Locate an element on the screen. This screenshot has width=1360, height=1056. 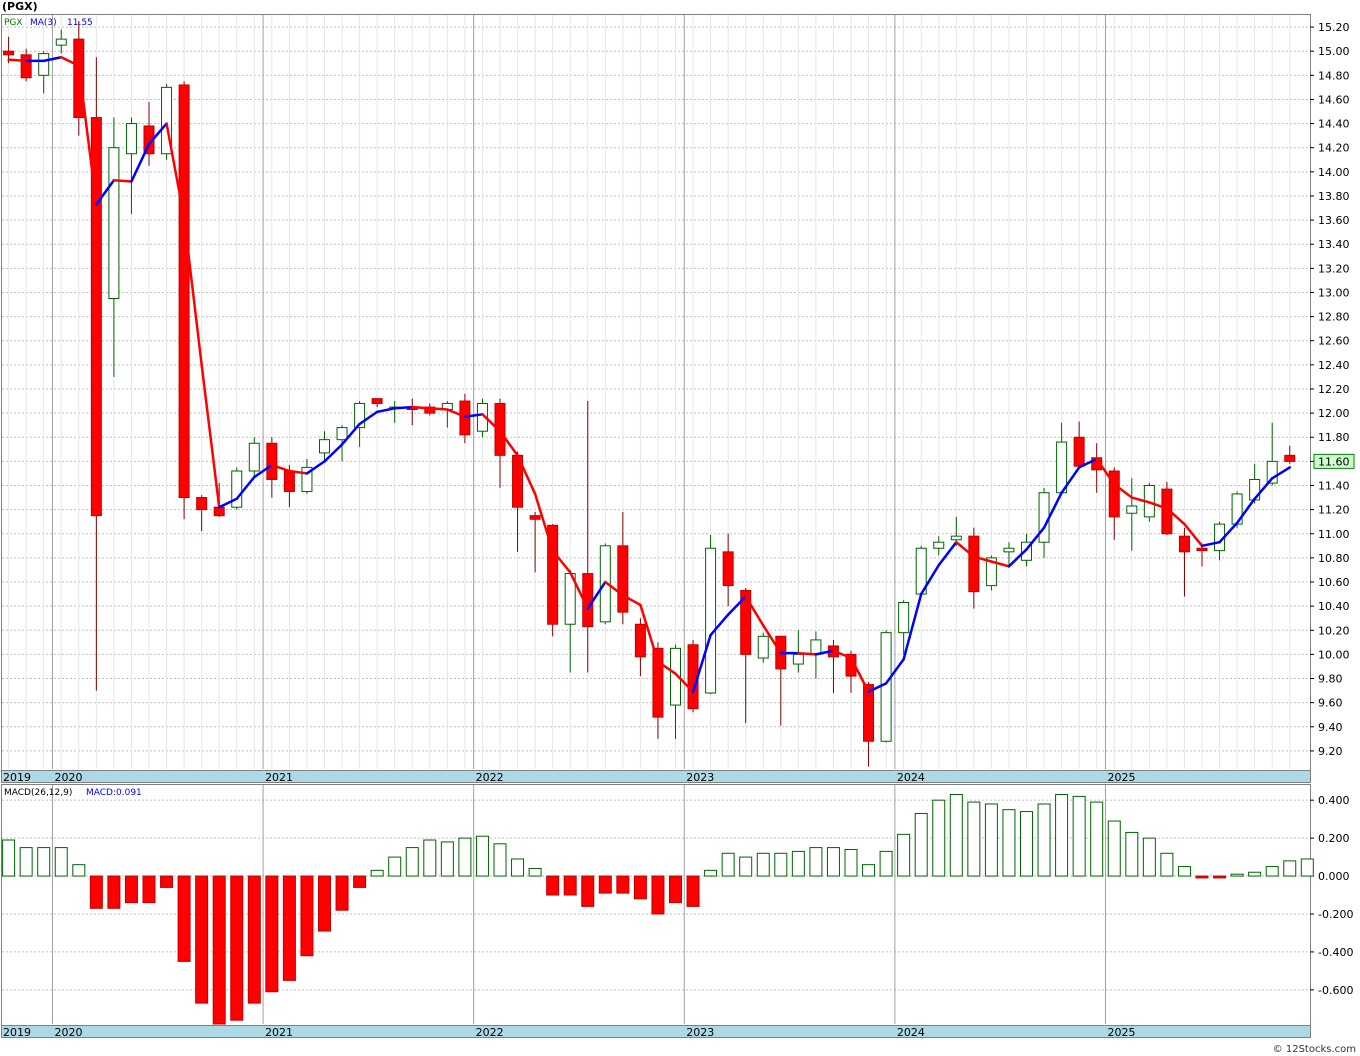
macd-y-axis: 0.400 0.200 0.000 -0.200 -0.400 -0.600 is located at coordinates (1331, 895).